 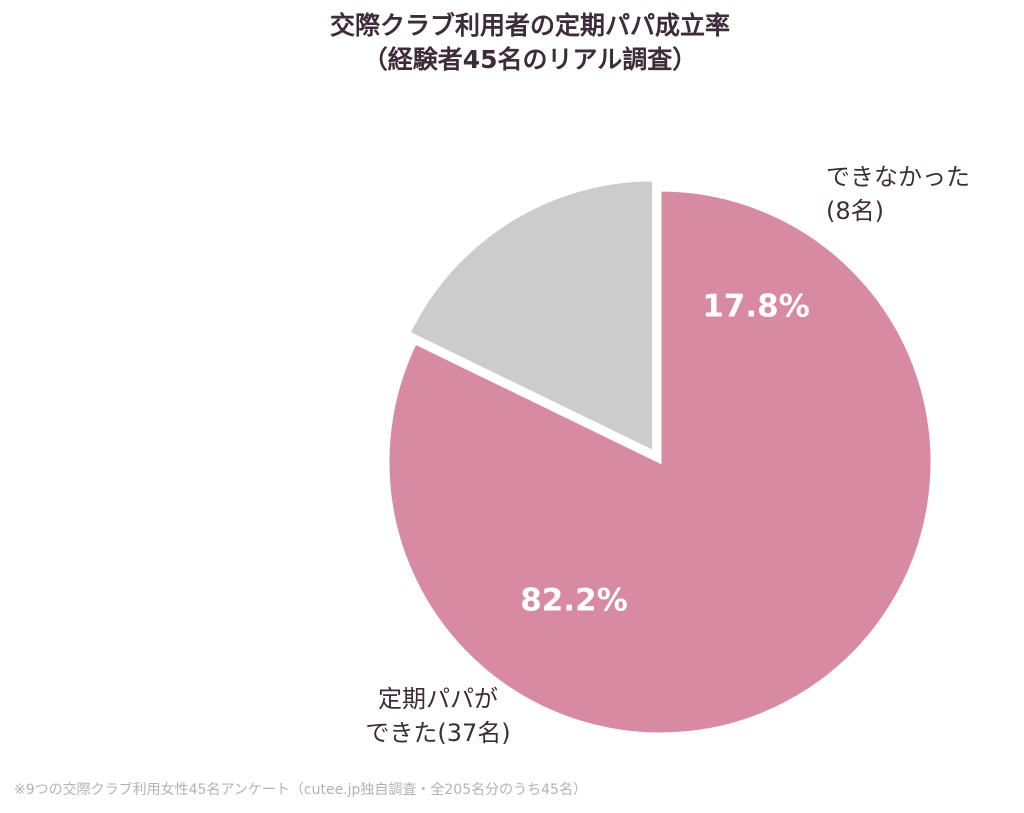 What do you see at coordinates (898, 177) in the screenshot?
I see `slice-category-label-1-line1: できなかった` at bounding box center [898, 177].